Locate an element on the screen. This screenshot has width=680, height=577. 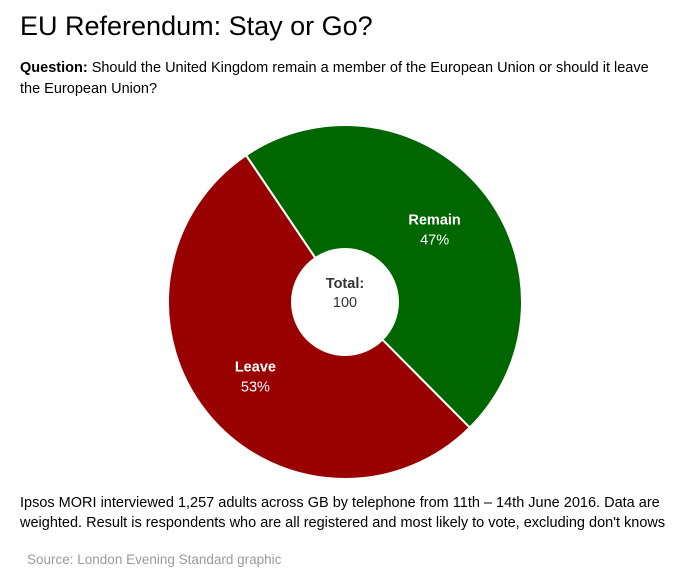
center-total-value: 100 is located at coordinates (345, 303).